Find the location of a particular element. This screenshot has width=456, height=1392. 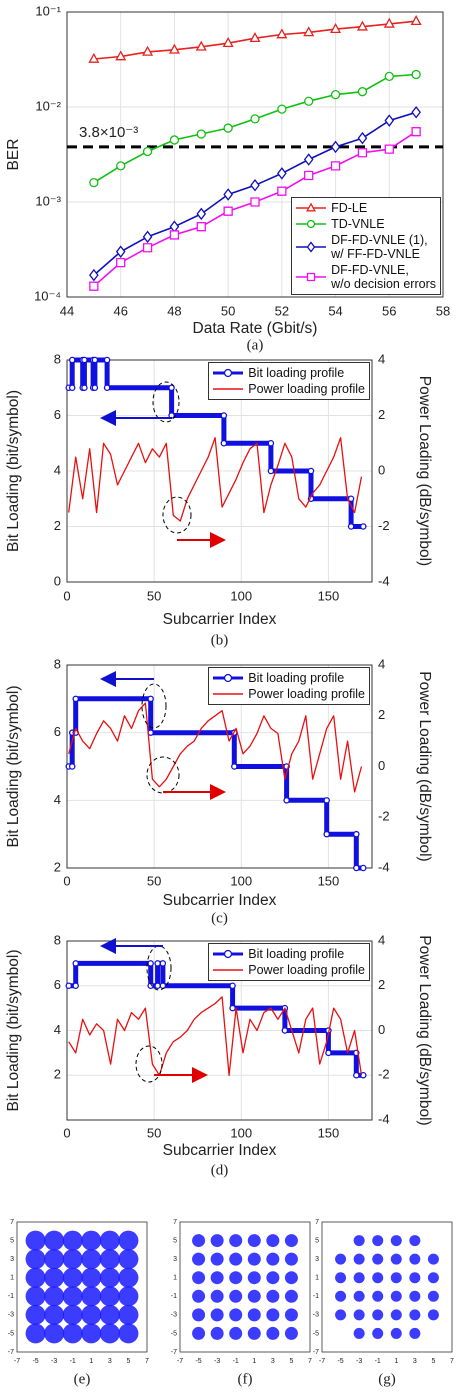

legend-entry: Bit loading profile is located at coordinates (288, 954).